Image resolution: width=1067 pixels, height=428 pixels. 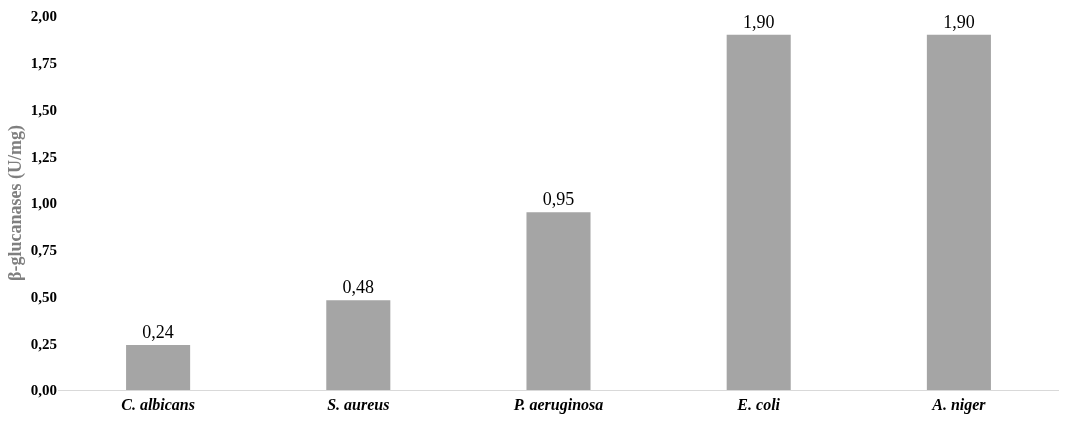 I want to click on x-tick-label: P. aeruginosa, so click(x=558, y=405).